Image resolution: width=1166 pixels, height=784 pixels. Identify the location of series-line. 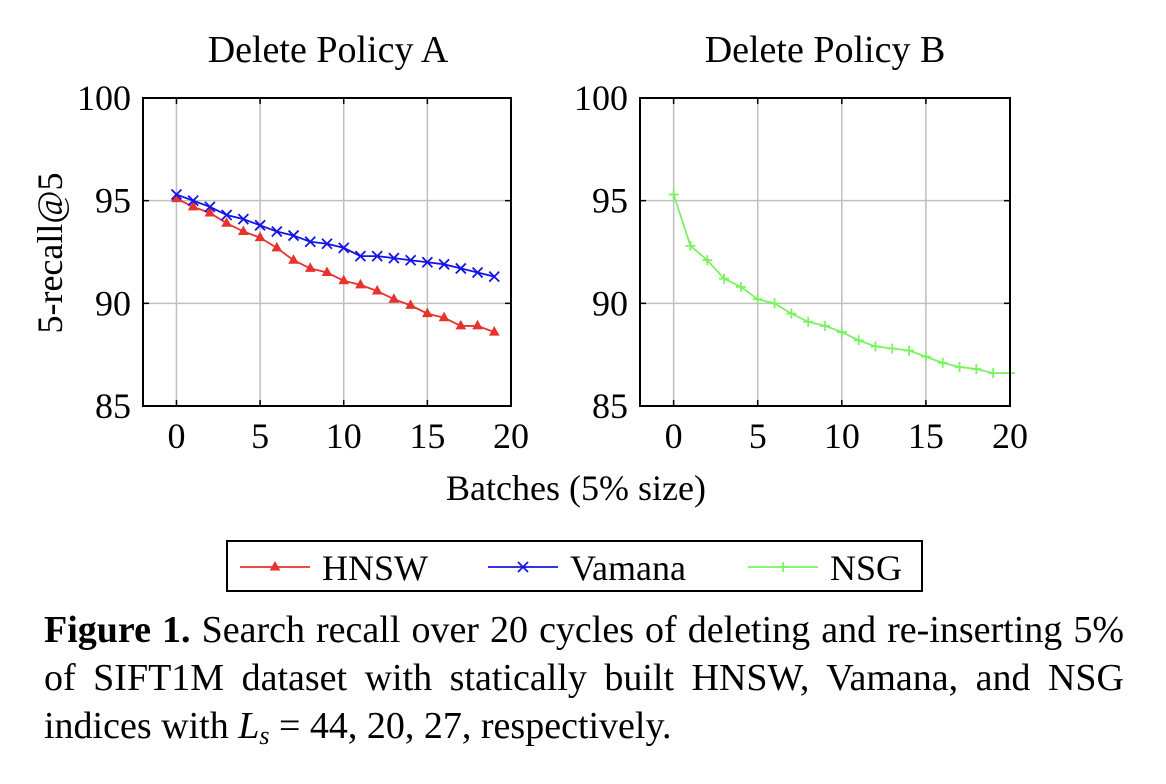
(335, 235).